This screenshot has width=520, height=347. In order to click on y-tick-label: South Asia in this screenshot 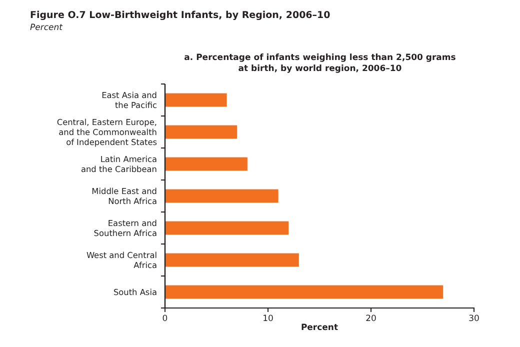, I will do `click(135, 292)`.